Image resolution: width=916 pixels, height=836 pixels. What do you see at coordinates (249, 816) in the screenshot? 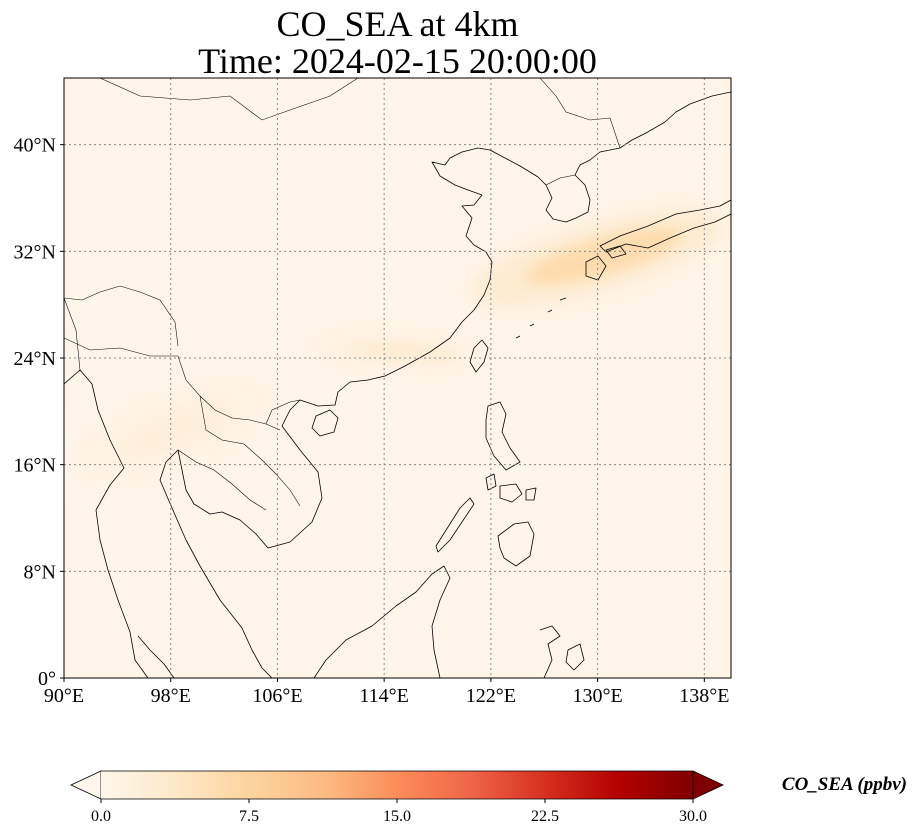
I see `colorbar-tick-label: 7.5` at bounding box center [249, 816].